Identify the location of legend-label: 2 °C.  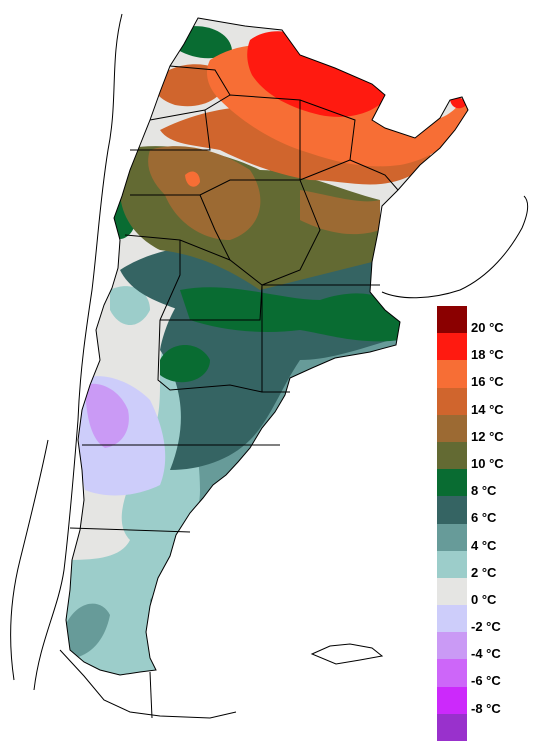
(484, 572).